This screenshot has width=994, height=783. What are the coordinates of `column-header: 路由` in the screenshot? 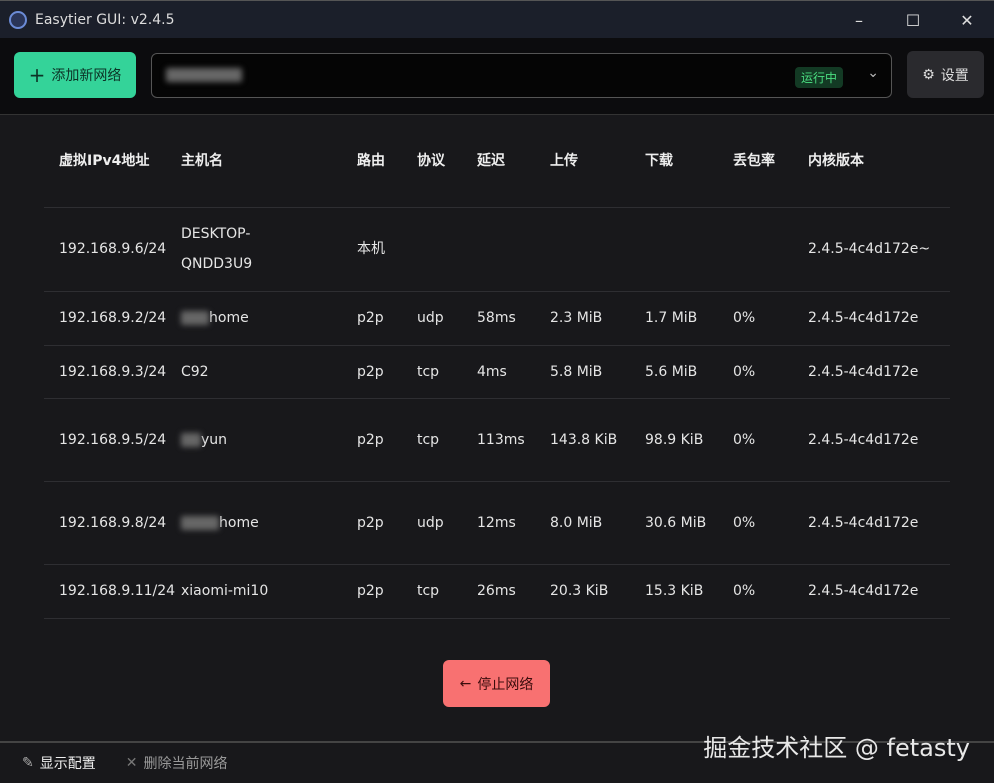 It's located at (371, 160).